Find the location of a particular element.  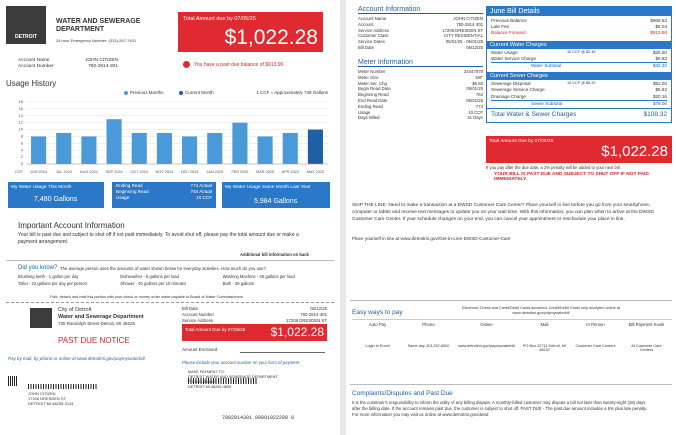

dyk-item: Dishwasher - 6 gallons per load is located at coordinates (149, 276).